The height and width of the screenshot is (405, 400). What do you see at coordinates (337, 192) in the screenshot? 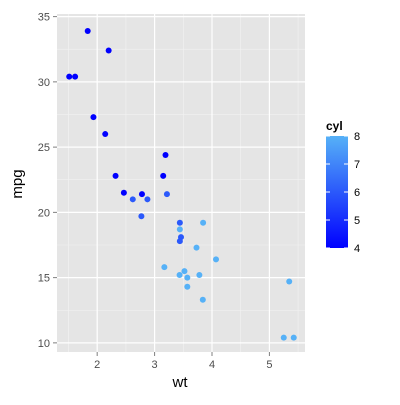
I see `legend-colorbar` at bounding box center [337, 192].